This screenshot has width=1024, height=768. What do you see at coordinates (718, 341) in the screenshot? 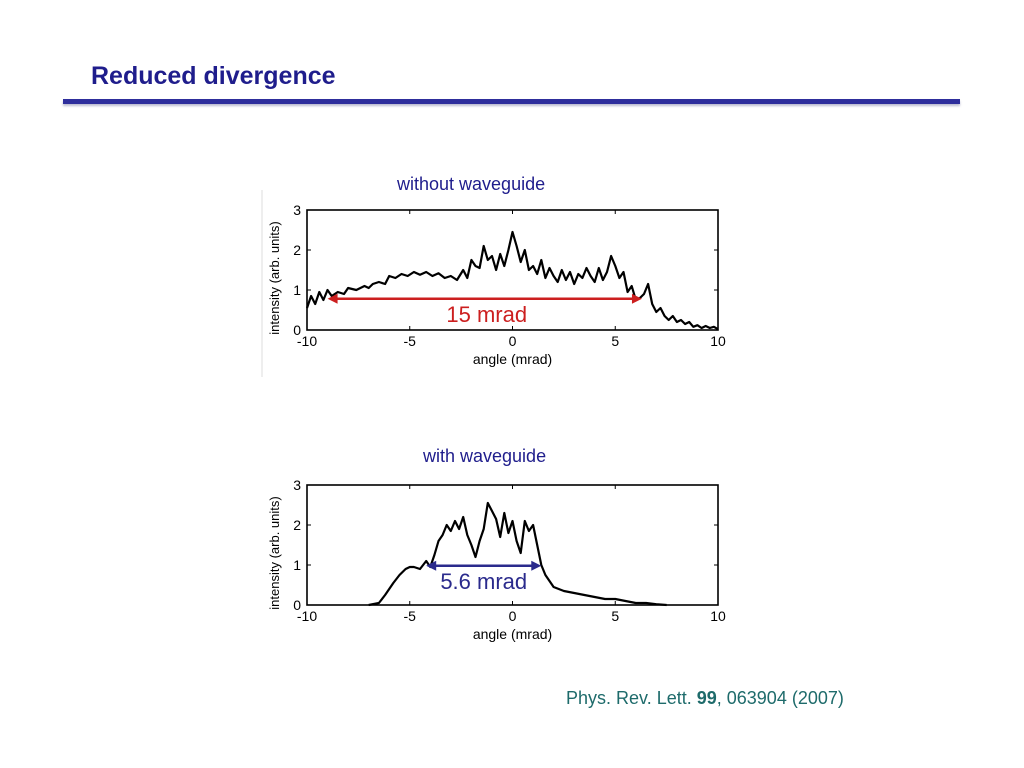
I see `x-tick-label: 10` at bounding box center [718, 341].